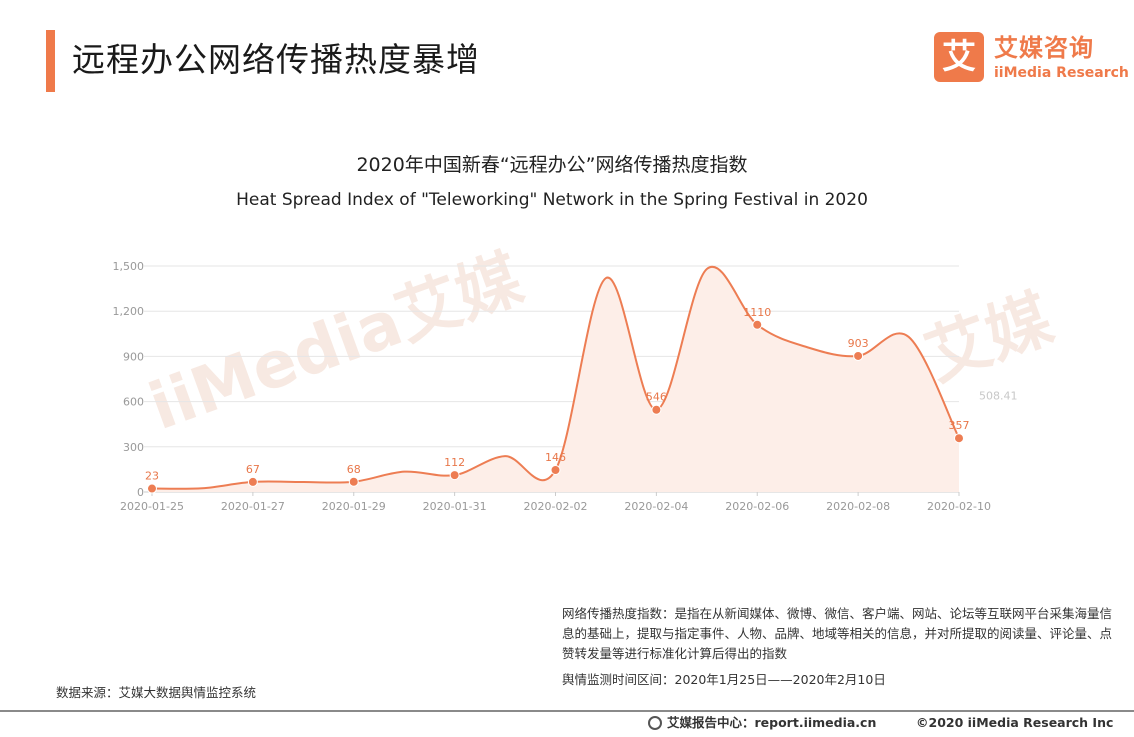  Describe the element at coordinates (354, 469) in the screenshot. I see `data-label: 68` at that location.